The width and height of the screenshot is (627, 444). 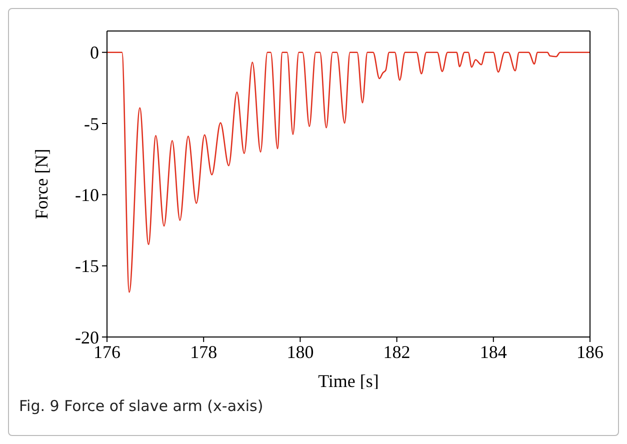 What do you see at coordinates (493, 352) in the screenshot?
I see `x-tick-label: 184` at bounding box center [493, 352].